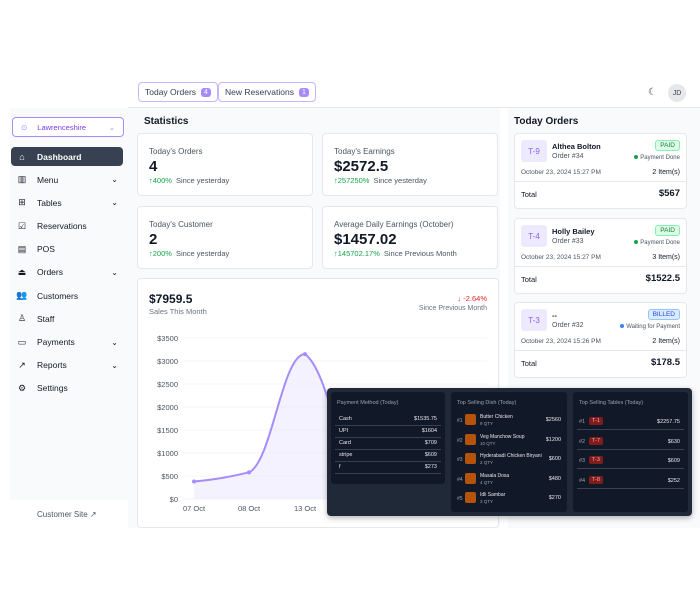 This screenshot has height=600, width=700. Describe the element at coordinates (582, 480) in the screenshot. I see `table-rank: #4` at that location.